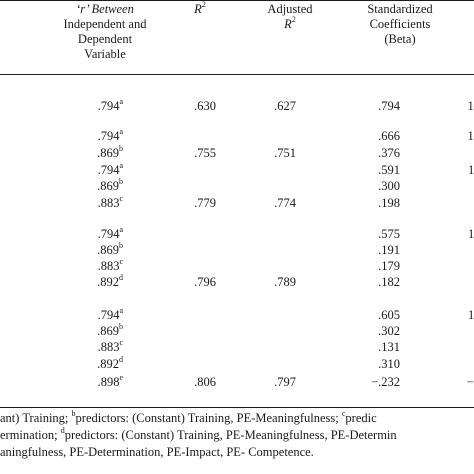 Image resolution: width=474 pixels, height=474 pixels. Describe the element at coordinates (237, 407) in the screenshot. I see `bottom-rule` at that location.